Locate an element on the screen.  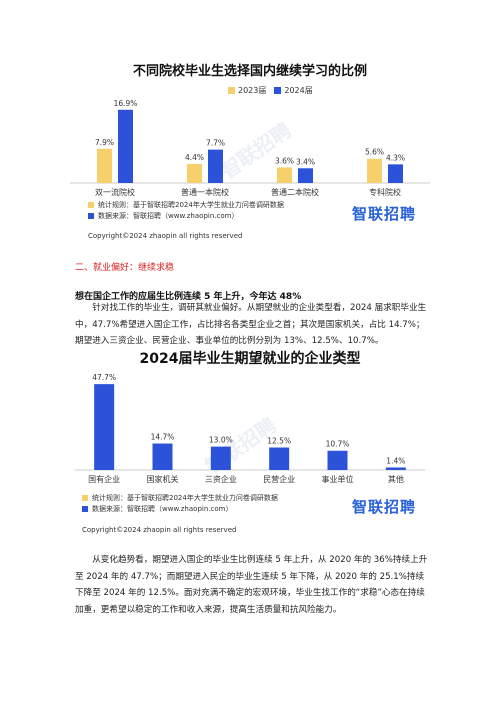
chart1-tick-label-1: 普通一本院校 is located at coordinates (205, 192).